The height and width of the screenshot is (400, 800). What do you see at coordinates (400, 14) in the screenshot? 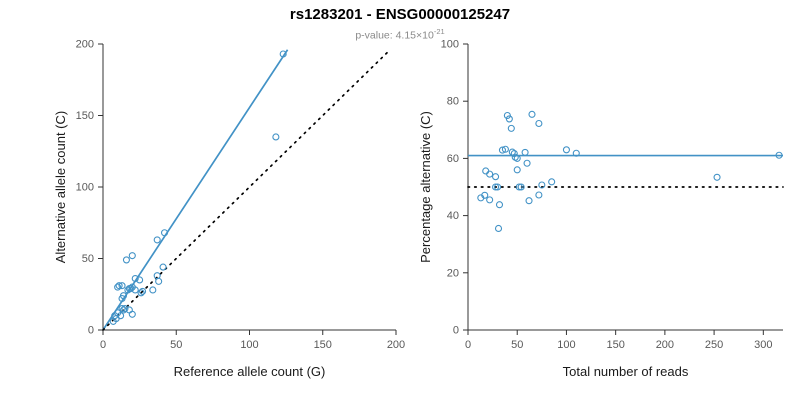
I see `chart-title: rs1283201 - ENSG00000125247` at bounding box center [400, 14].